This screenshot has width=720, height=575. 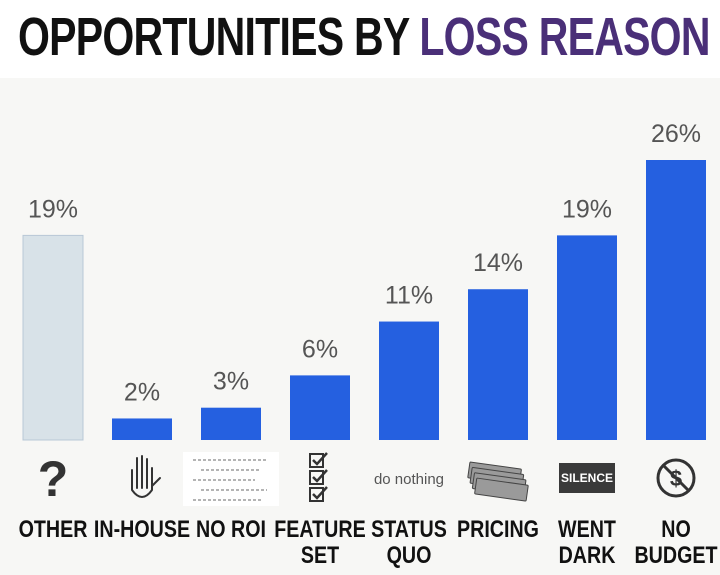 I want to click on value-label-feature-set: 6%, so click(x=320, y=349).